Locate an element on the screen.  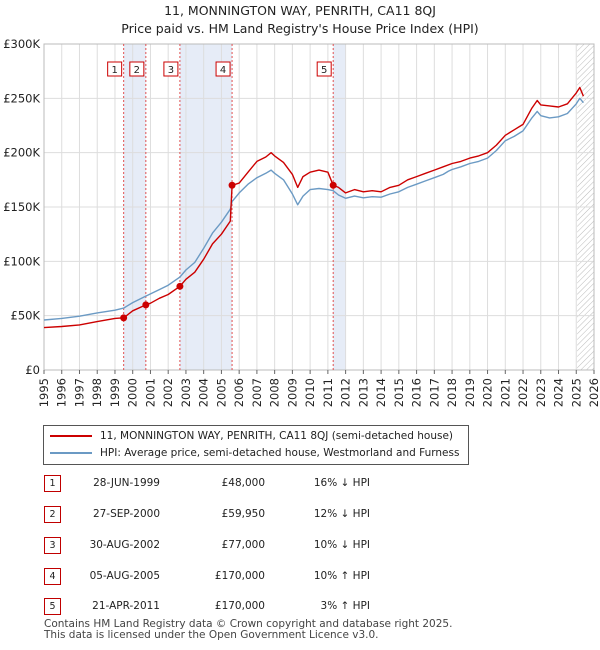
y-tick-label: £150K is located at coordinates (21, 207).